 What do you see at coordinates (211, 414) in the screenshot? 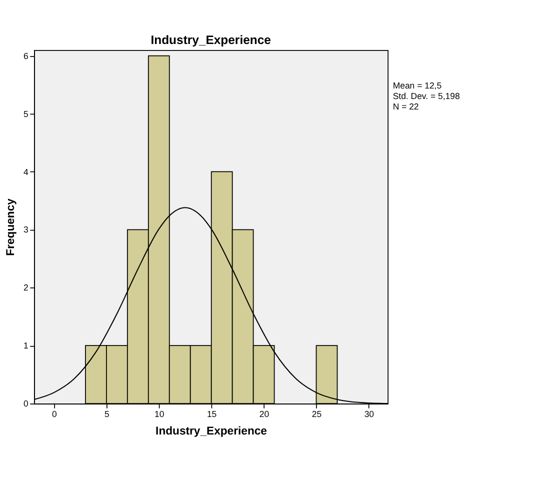
I see `x-tick-label: 15` at bounding box center [211, 414].